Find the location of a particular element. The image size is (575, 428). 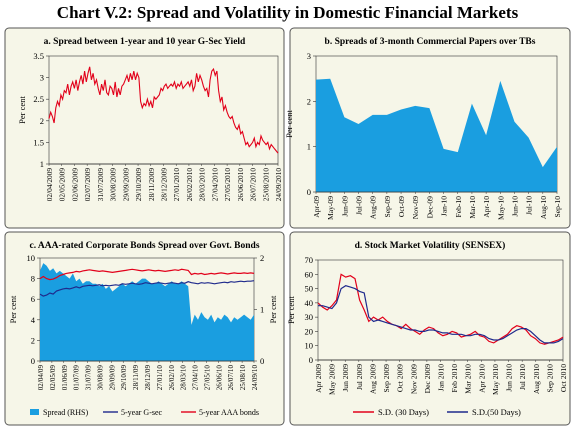

x-tick-label: Mar 2010 is located at coordinates (468, 379).